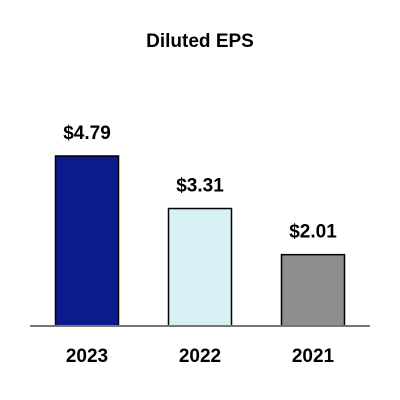 The height and width of the screenshot is (400, 400). What do you see at coordinates (313, 232) in the screenshot?
I see `value-label: $2.01` at bounding box center [313, 232].